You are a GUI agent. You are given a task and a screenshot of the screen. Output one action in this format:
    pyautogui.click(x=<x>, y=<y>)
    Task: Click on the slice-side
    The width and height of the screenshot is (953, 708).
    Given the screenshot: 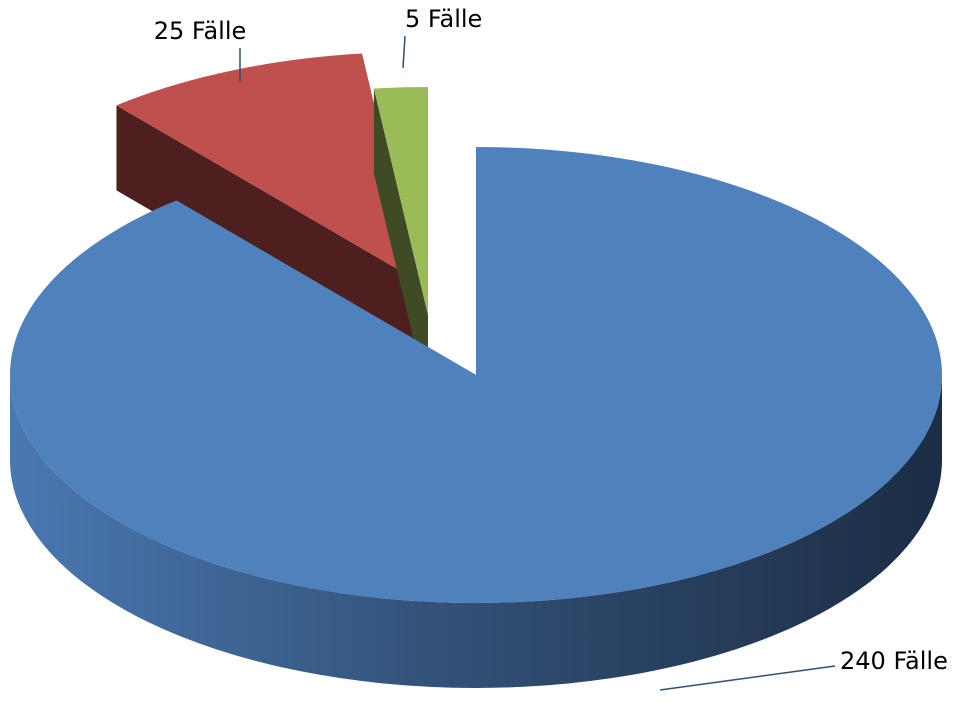 What is the action you would take?
    pyautogui.click(x=400, y=244)
    